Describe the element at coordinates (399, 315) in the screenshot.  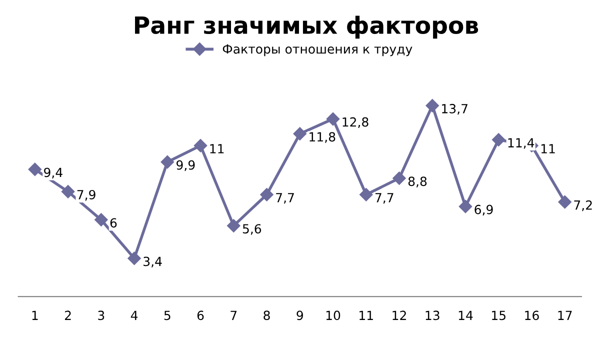
I see `x-tick-label: 12` at that location.